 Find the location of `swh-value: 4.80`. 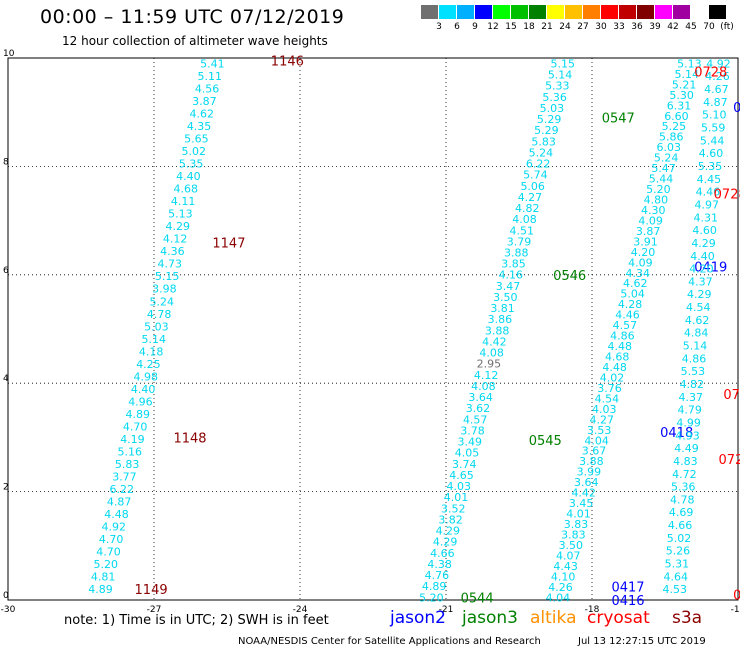

swh-value: 4.80 is located at coordinates (656, 200).